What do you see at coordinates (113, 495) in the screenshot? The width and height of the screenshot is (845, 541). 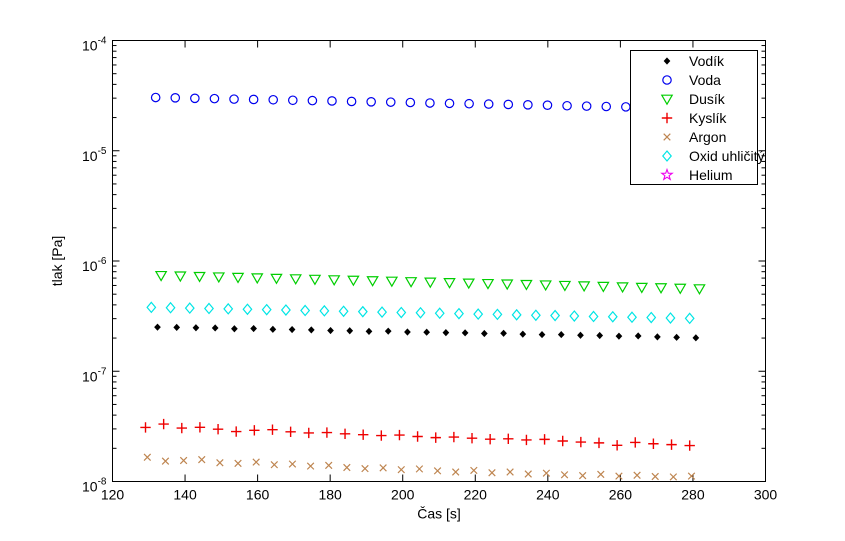 I see `x-tick-label: 120` at bounding box center [113, 495].